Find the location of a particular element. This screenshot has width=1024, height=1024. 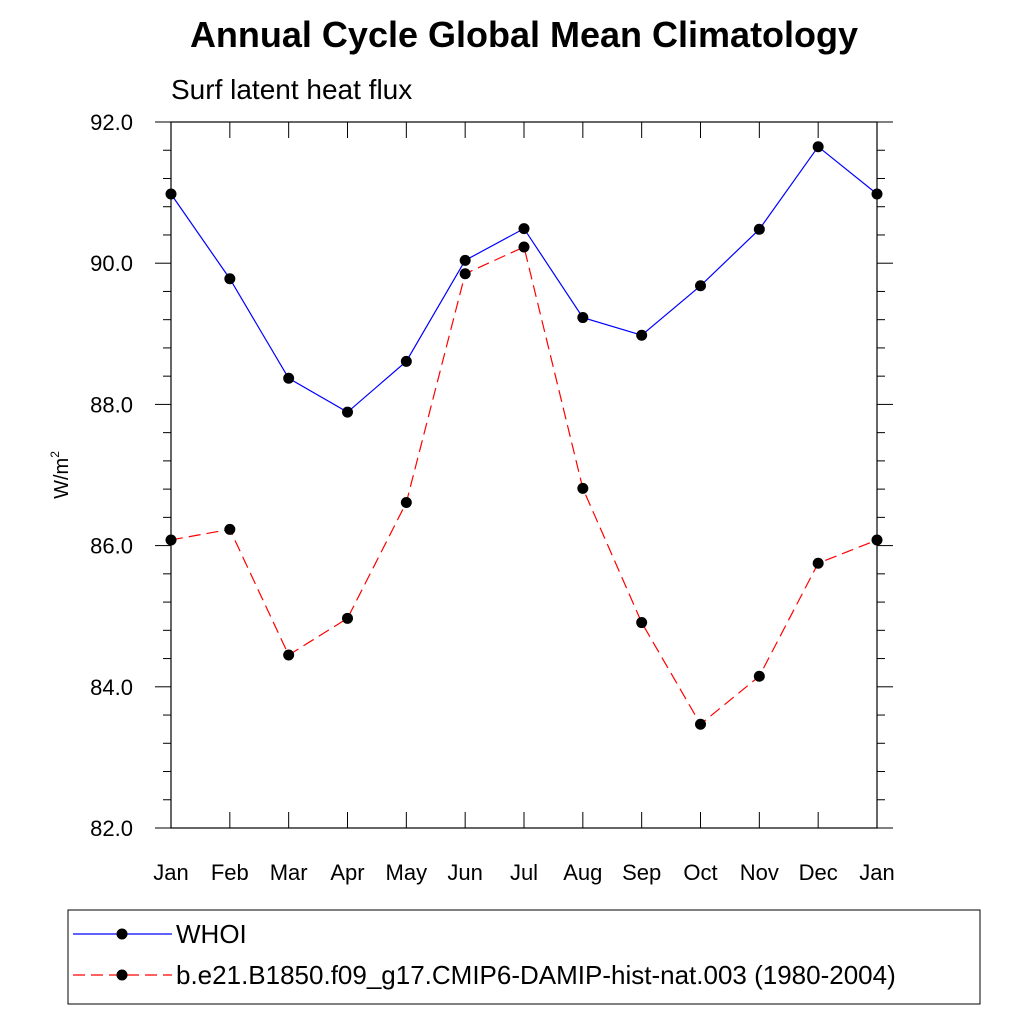

x-tick-label: Oct is located at coordinates (700, 872).